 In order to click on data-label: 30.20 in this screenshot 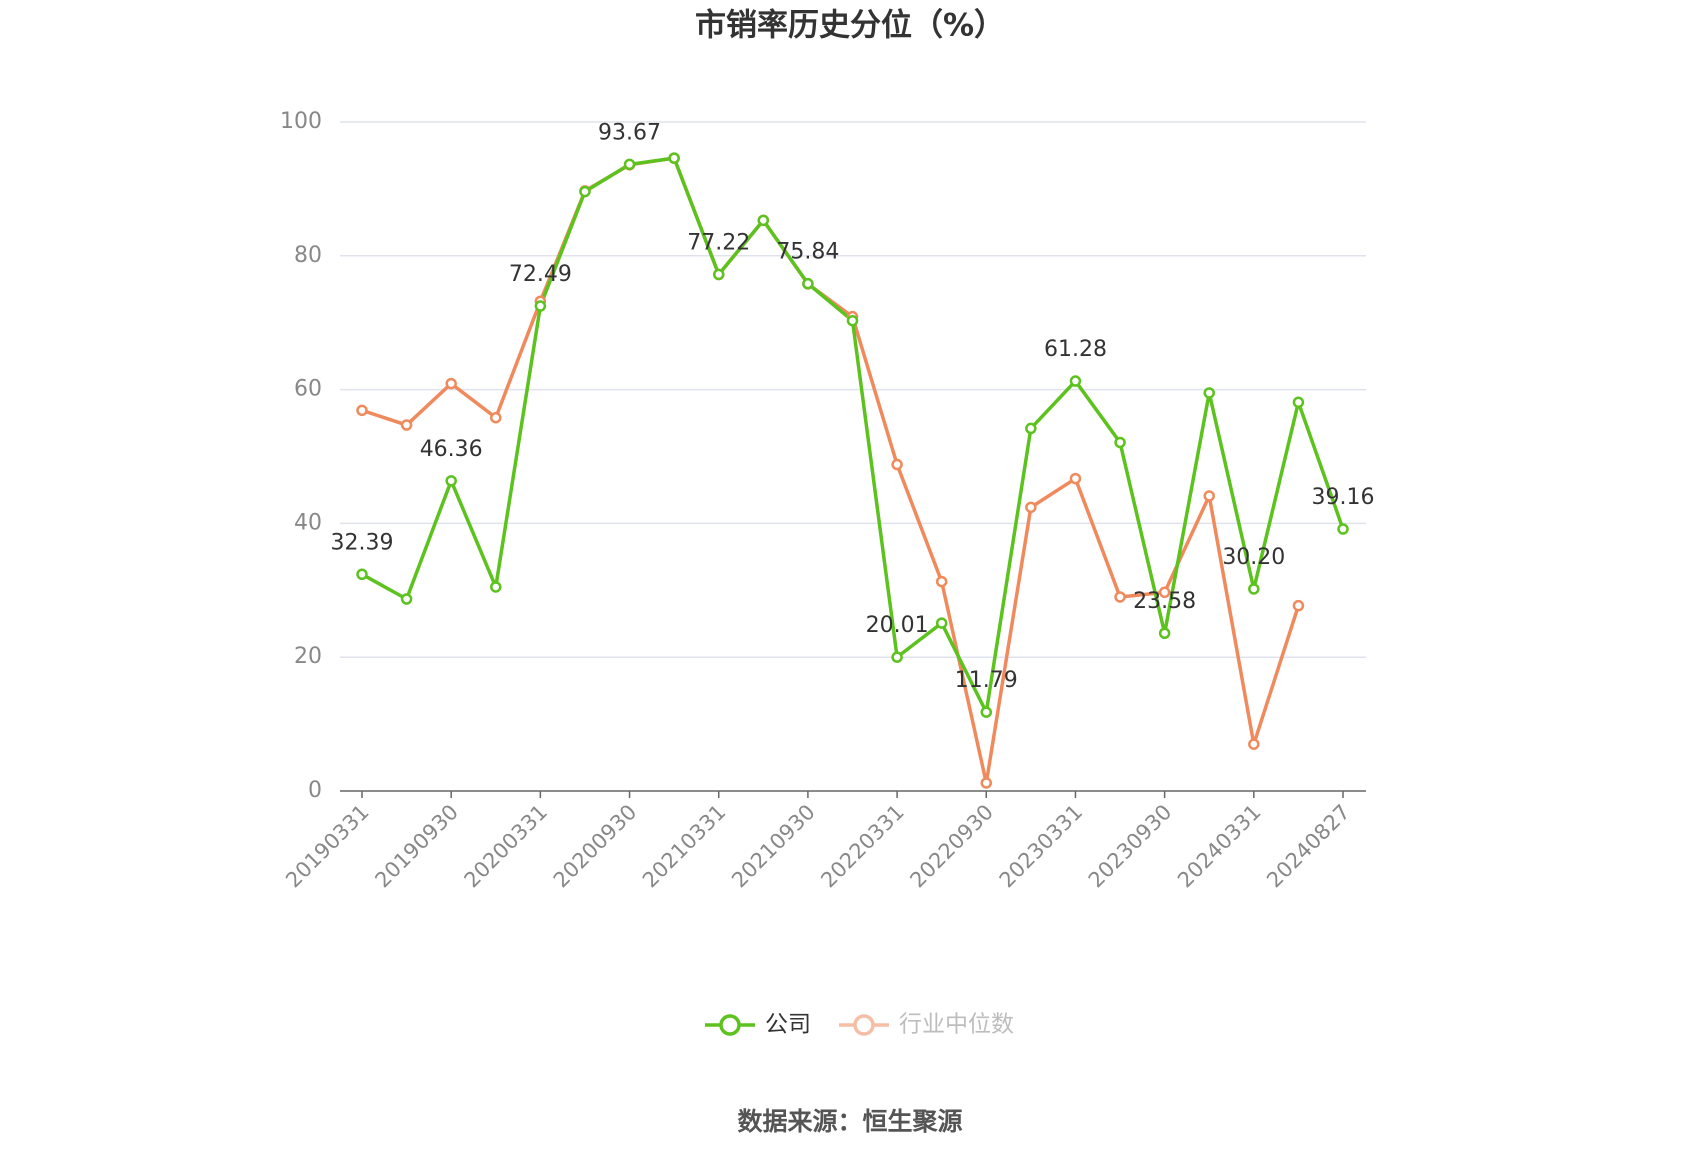, I will do `click(1253, 557)`.